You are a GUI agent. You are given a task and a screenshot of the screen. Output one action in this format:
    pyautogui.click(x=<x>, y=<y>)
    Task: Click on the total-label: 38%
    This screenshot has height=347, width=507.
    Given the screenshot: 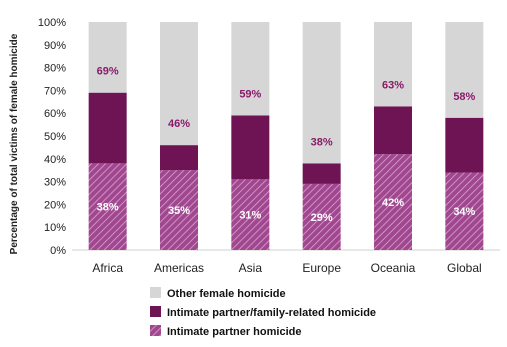 What is the action you would take?
    pyautogui.click(x=322, y=142)
    